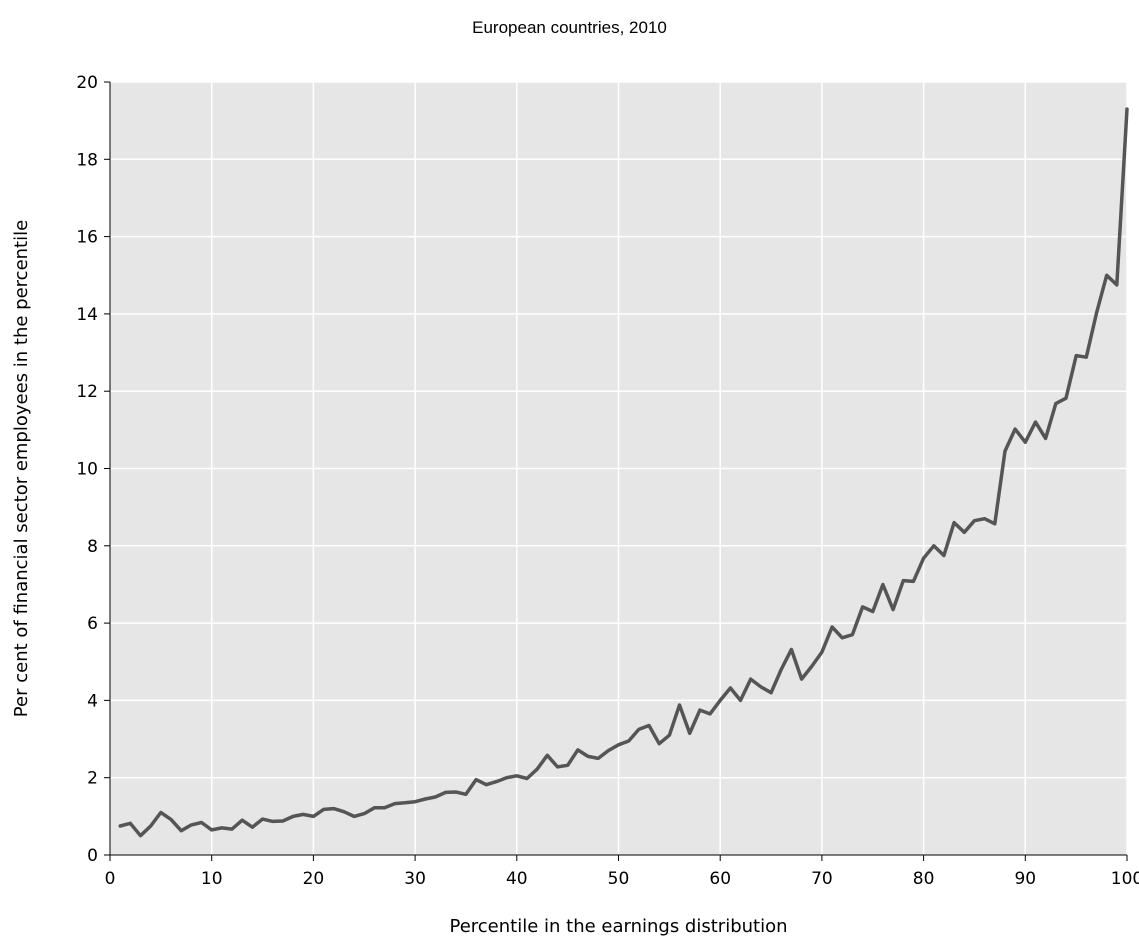 The width and height of the screenshot is (1139, 947). I want to click on y-tick-label: 10, so click(87, 470).